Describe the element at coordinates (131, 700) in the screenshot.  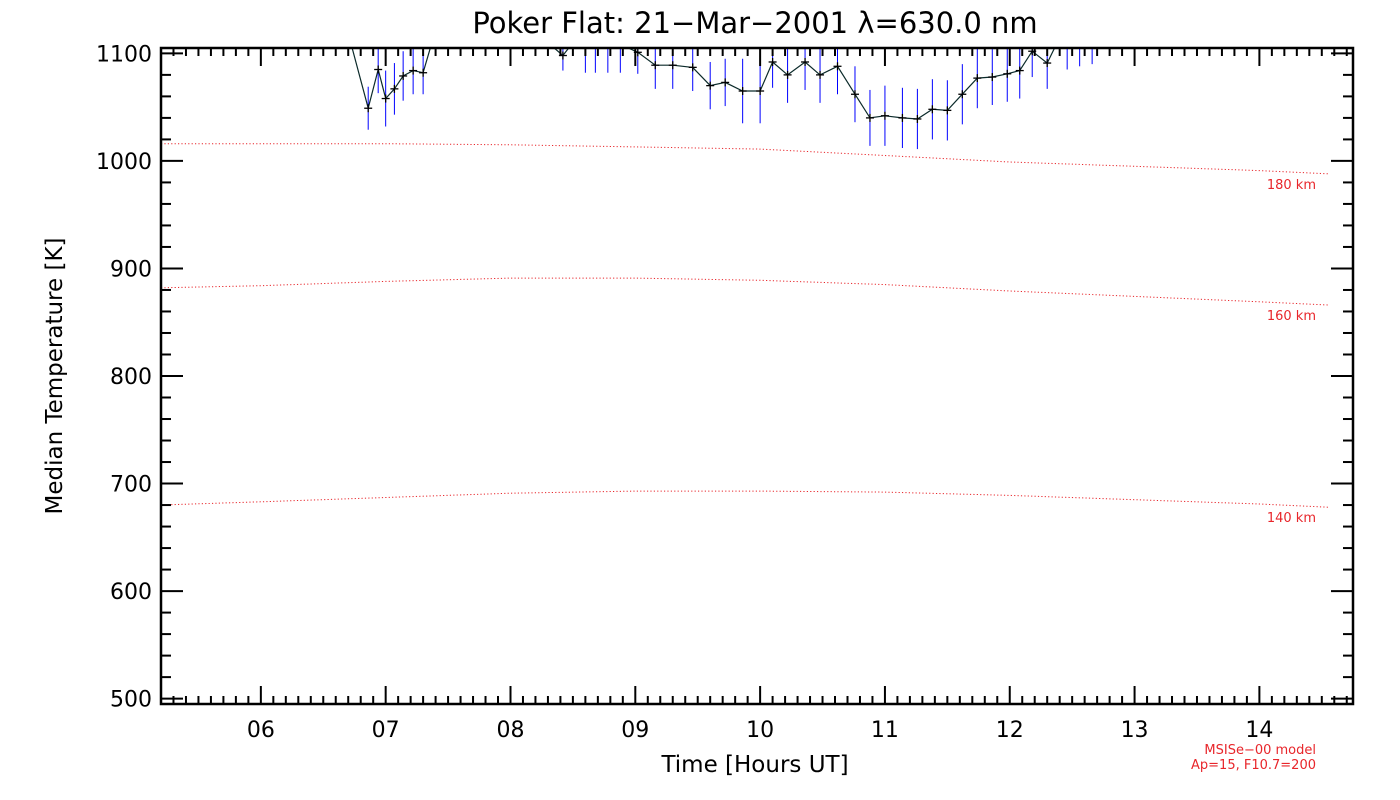
I see `y-tick-label: 500` at that location.